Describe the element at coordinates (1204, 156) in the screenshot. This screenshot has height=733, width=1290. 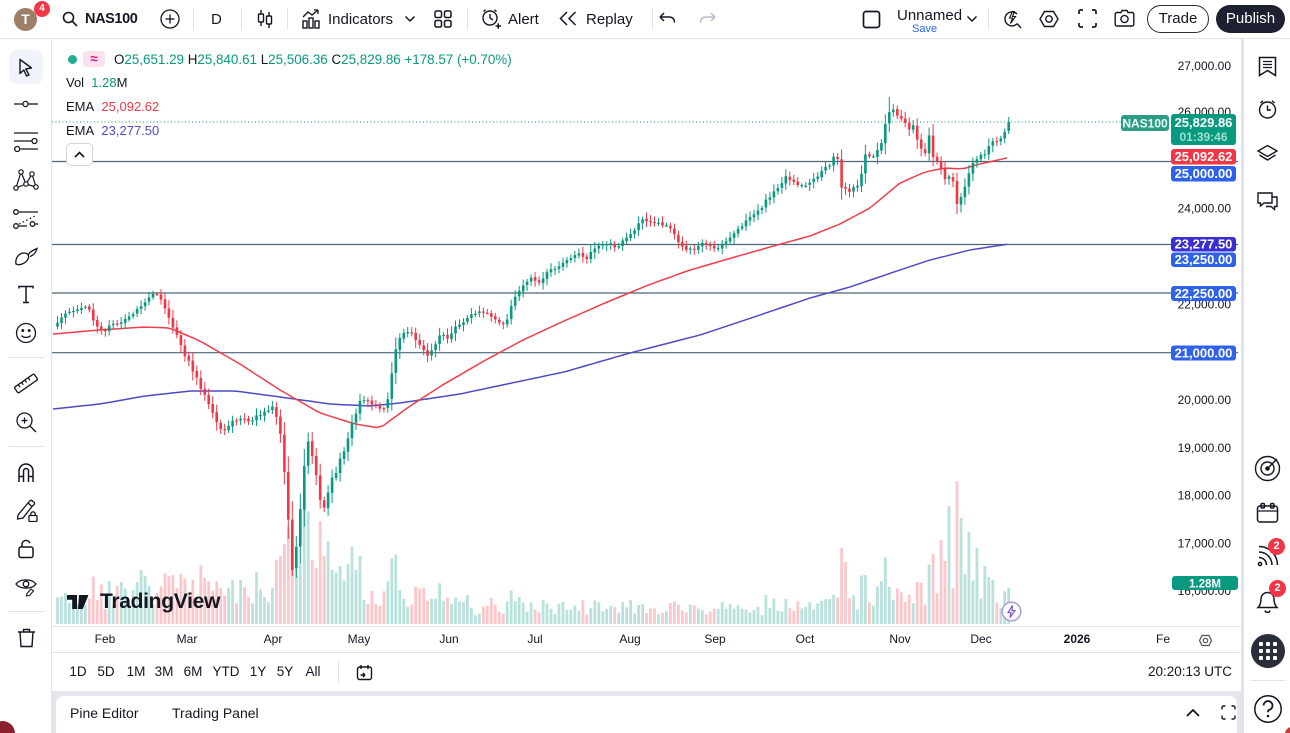
I see `svg-text: 25,092.62` at that location.